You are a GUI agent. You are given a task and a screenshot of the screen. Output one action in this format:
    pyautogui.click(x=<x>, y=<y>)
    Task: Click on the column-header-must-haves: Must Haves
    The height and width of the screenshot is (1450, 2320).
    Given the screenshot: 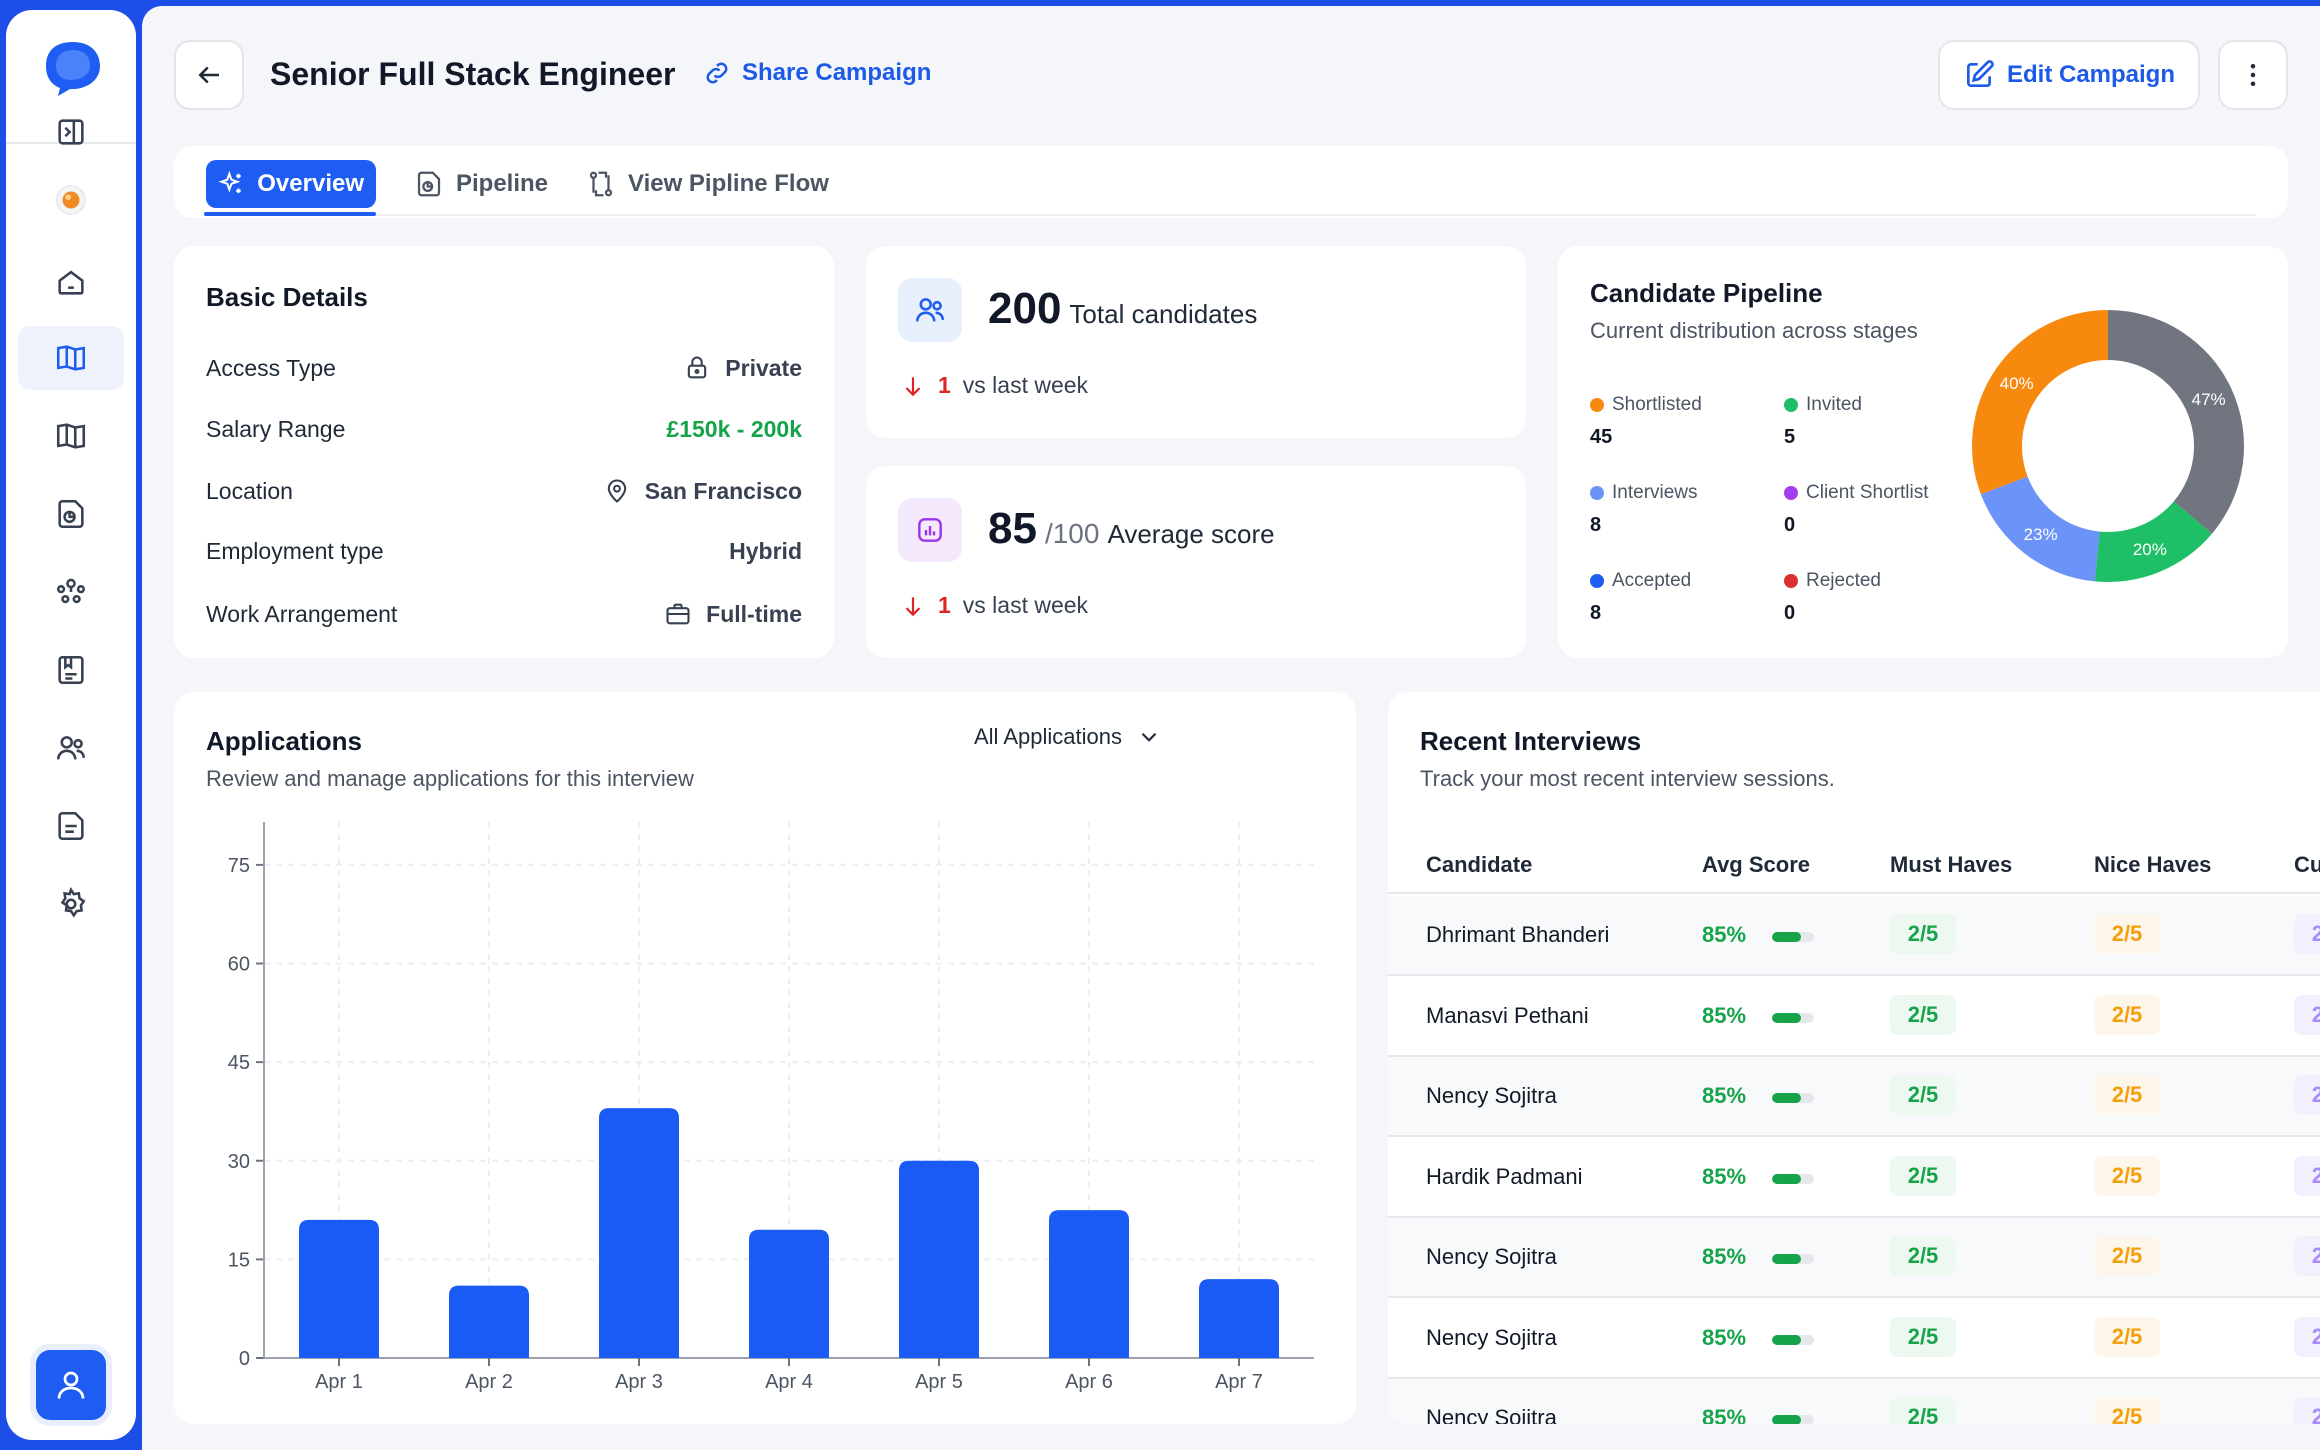 What is the action you would take?
    pyautogui.click(x=1951, y=864)
    